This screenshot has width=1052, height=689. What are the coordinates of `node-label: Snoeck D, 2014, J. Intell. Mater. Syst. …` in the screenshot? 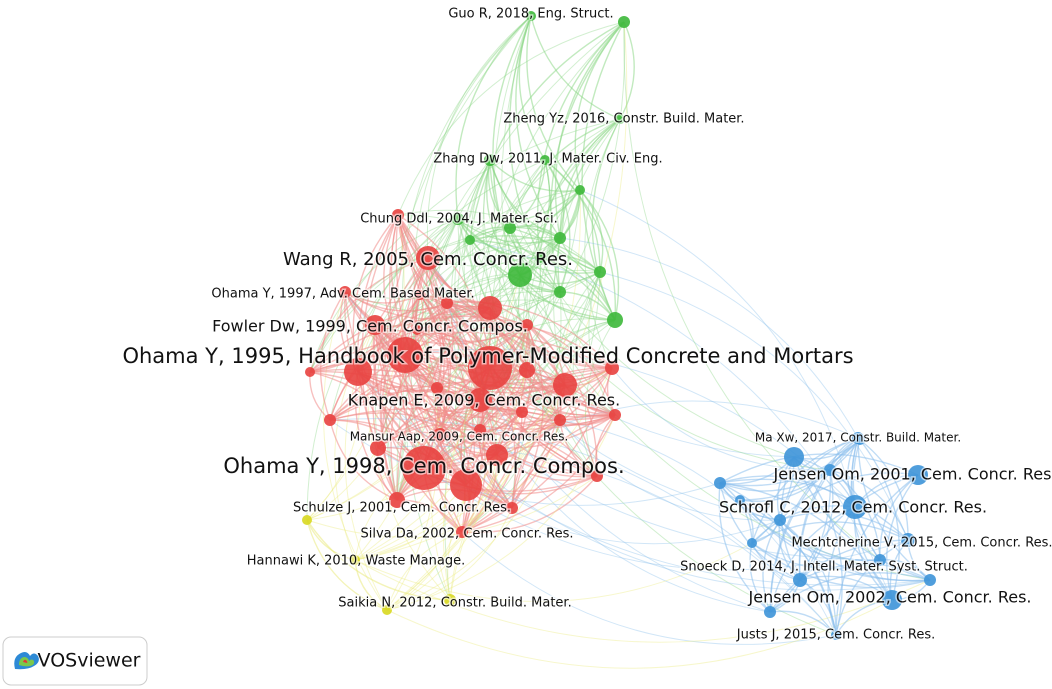 It's located at (824, 567).